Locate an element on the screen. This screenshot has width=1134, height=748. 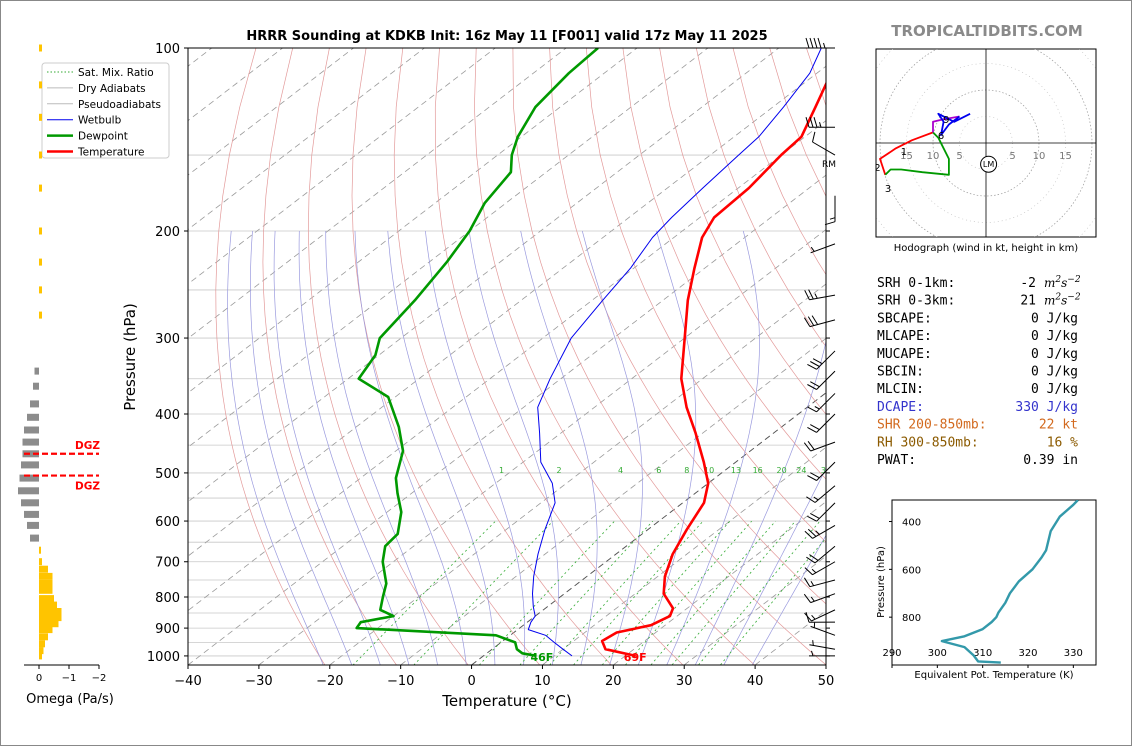
mixing-ratio-label: 10 is located at coordinates (709, 470).